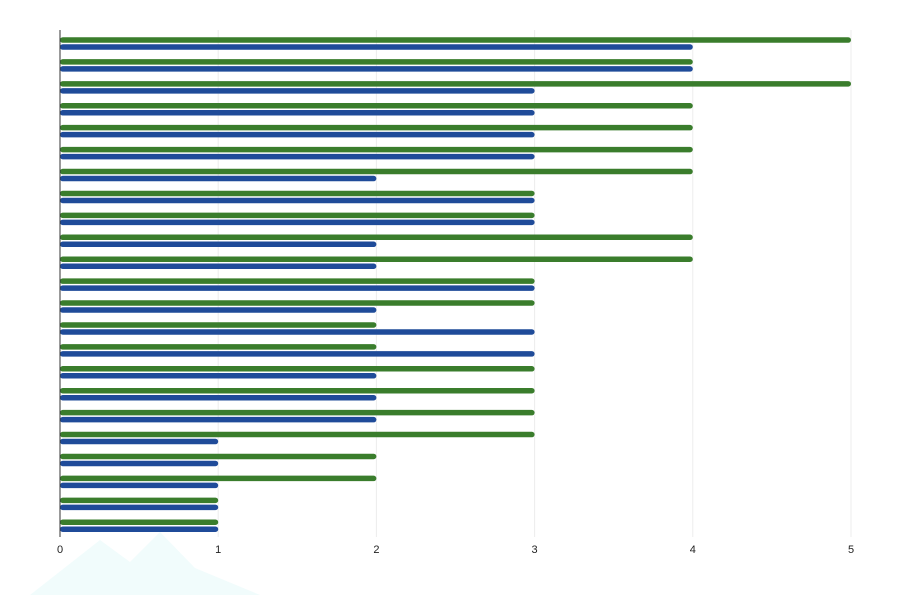 The height and width of the screenshot is (595, 914). Describe the element at coordinates (693, 550) in the screenshot. I see `x-tick-label-4: 4` at that location.